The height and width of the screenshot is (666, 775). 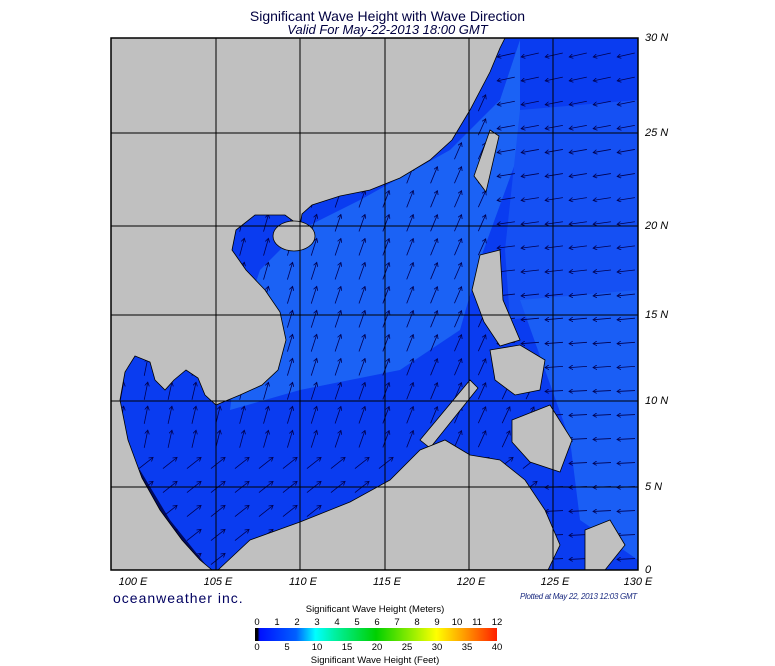 I want to click on legend-tick-feet: 30, so click(x=437, y=647).